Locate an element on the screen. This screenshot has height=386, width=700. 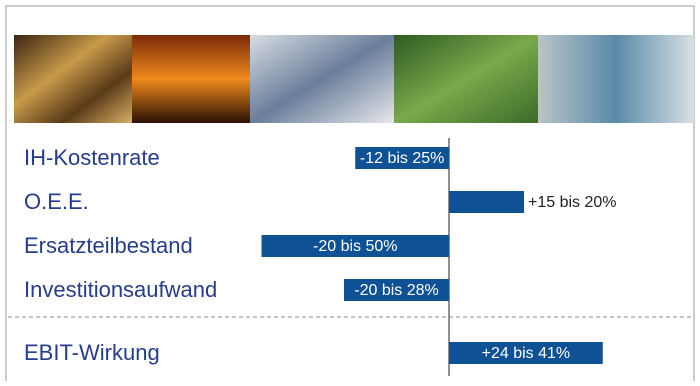
category-label: O.E.E. is located at coordinates (56, 201).